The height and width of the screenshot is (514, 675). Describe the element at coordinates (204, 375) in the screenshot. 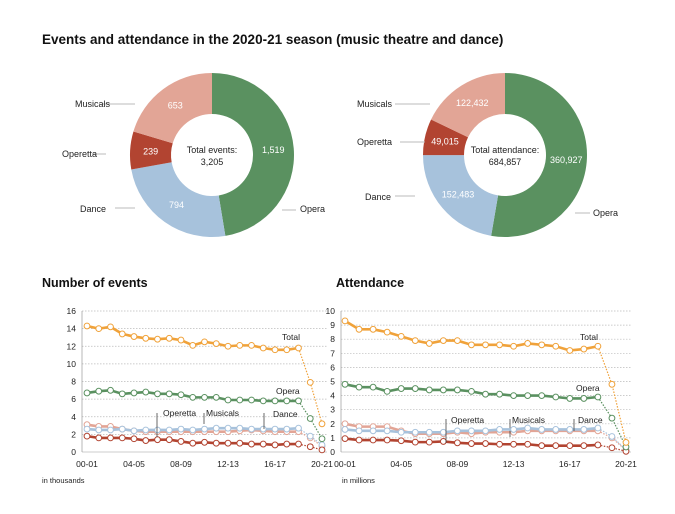

I see `series-total: Total` at that location.